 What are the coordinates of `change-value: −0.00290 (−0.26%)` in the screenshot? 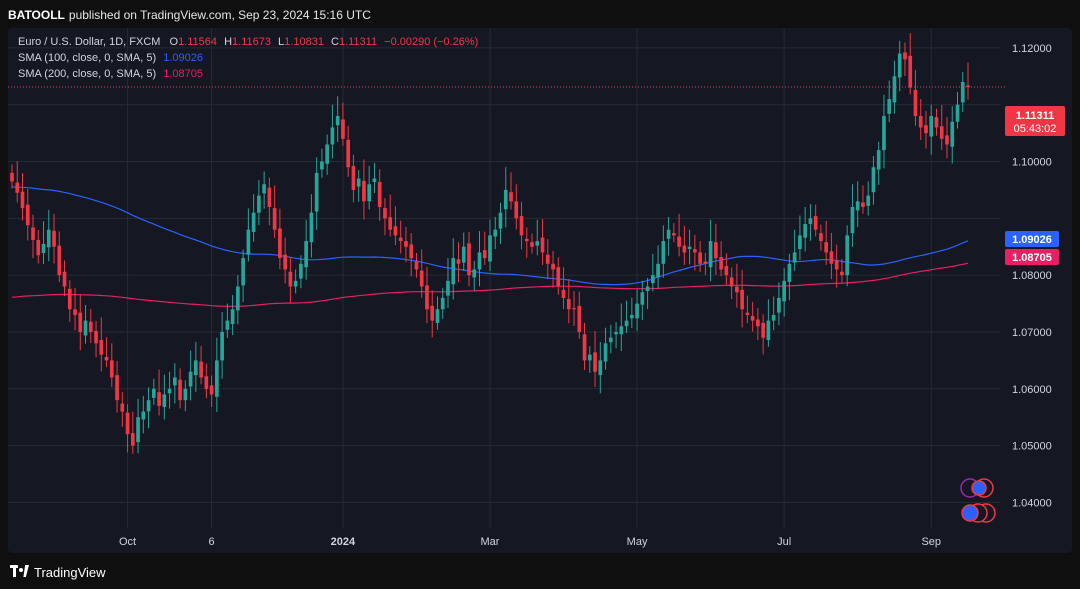 It's located at (431, 42).